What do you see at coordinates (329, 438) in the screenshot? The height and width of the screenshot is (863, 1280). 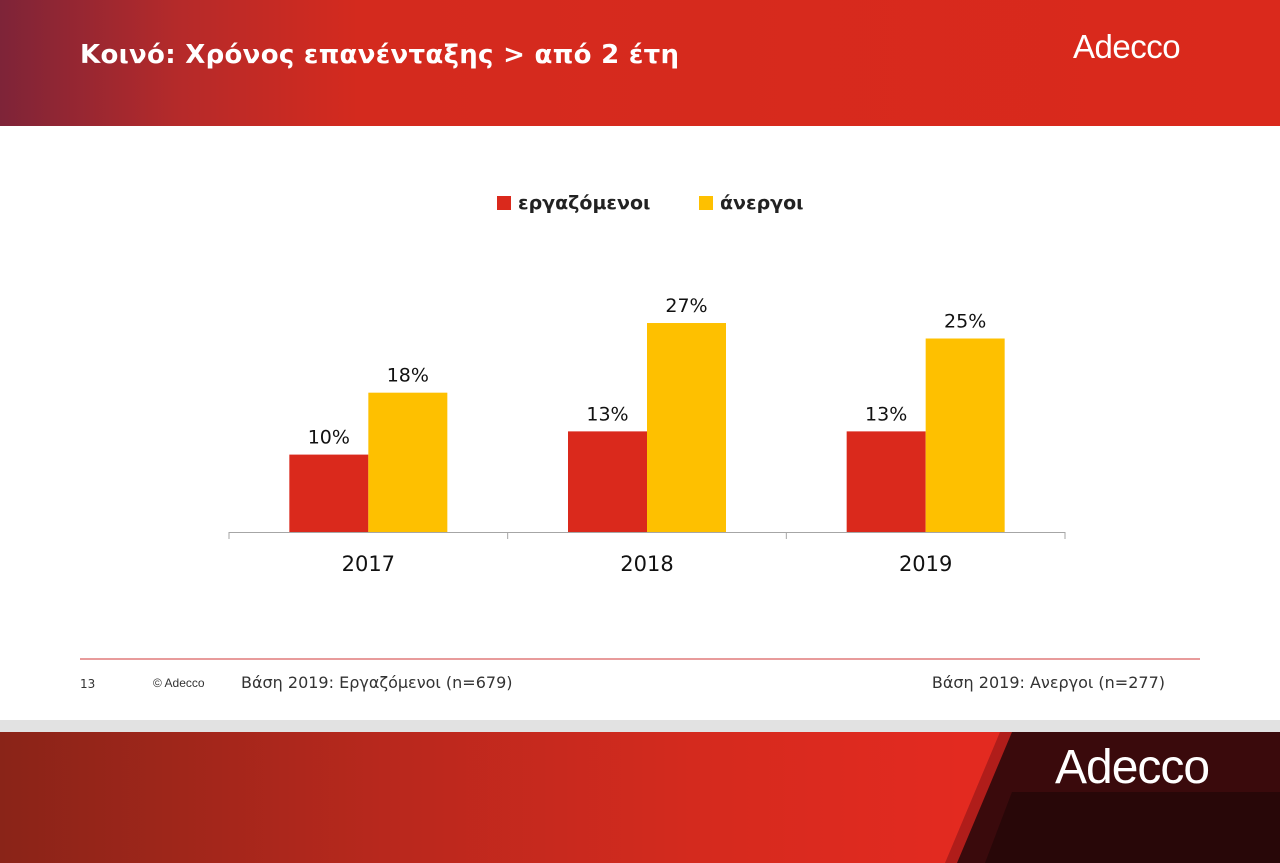 I see `data-label-2017-employed: 10%` at bounding box center [329, 438].